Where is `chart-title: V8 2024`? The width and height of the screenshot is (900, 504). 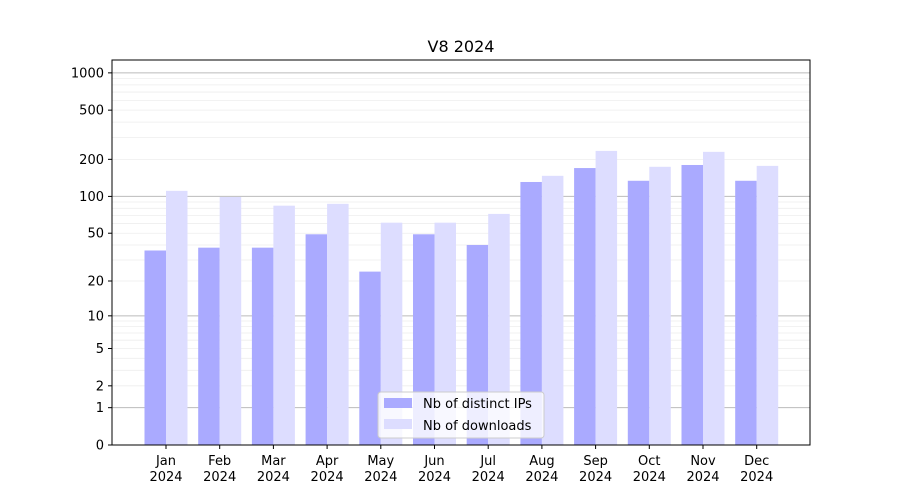
chart-title: V8 2024 is located at coordinates (461, 46).